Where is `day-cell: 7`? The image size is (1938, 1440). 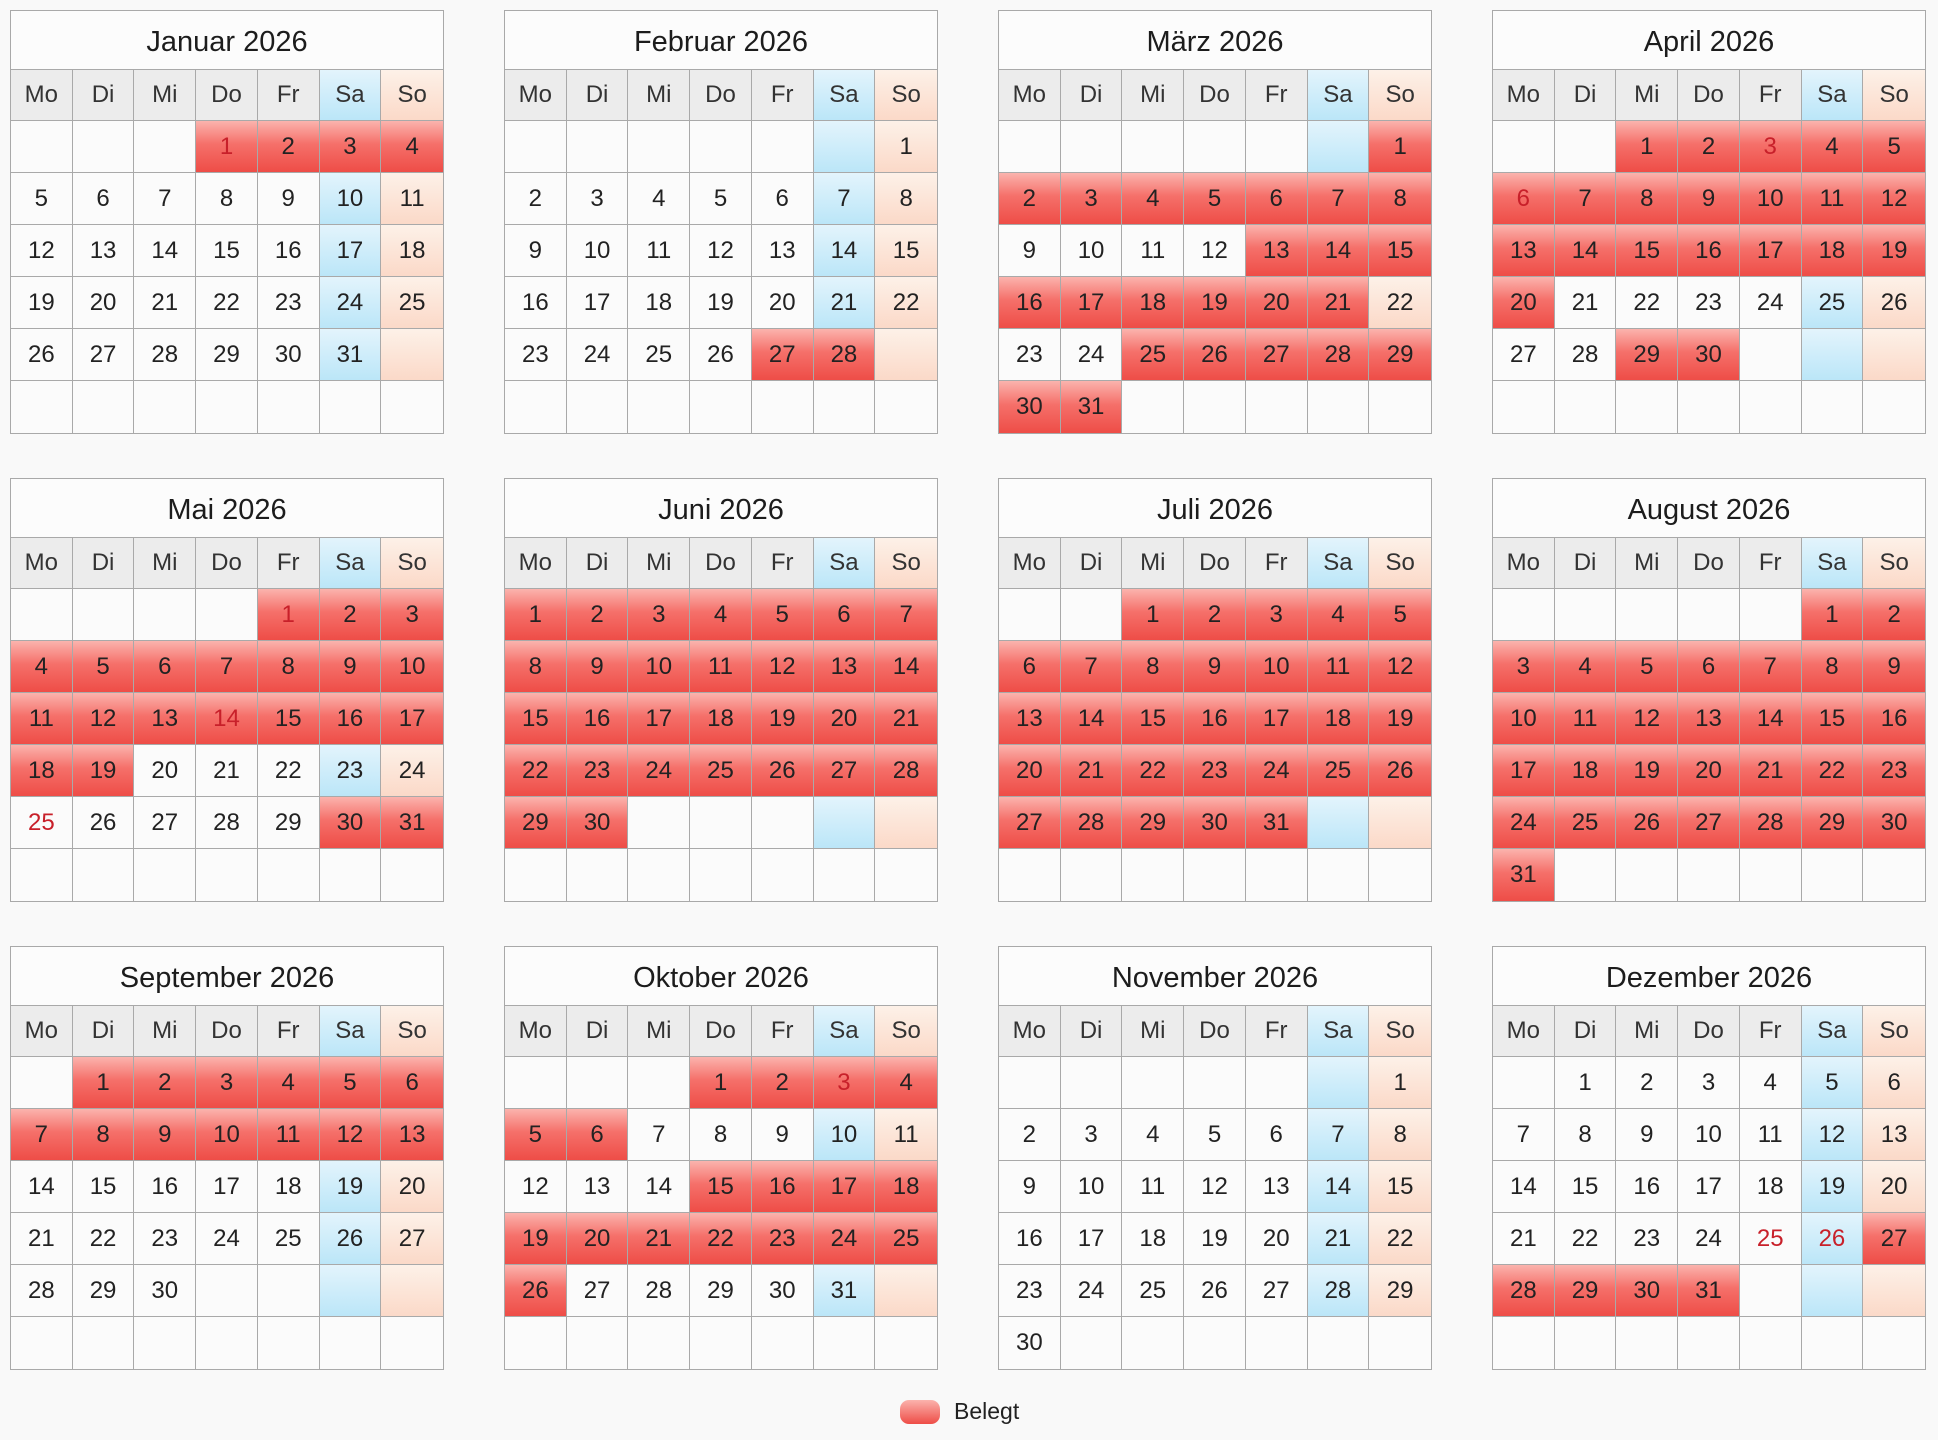
day-cell: 7 is located at coordinates (42, 1135).